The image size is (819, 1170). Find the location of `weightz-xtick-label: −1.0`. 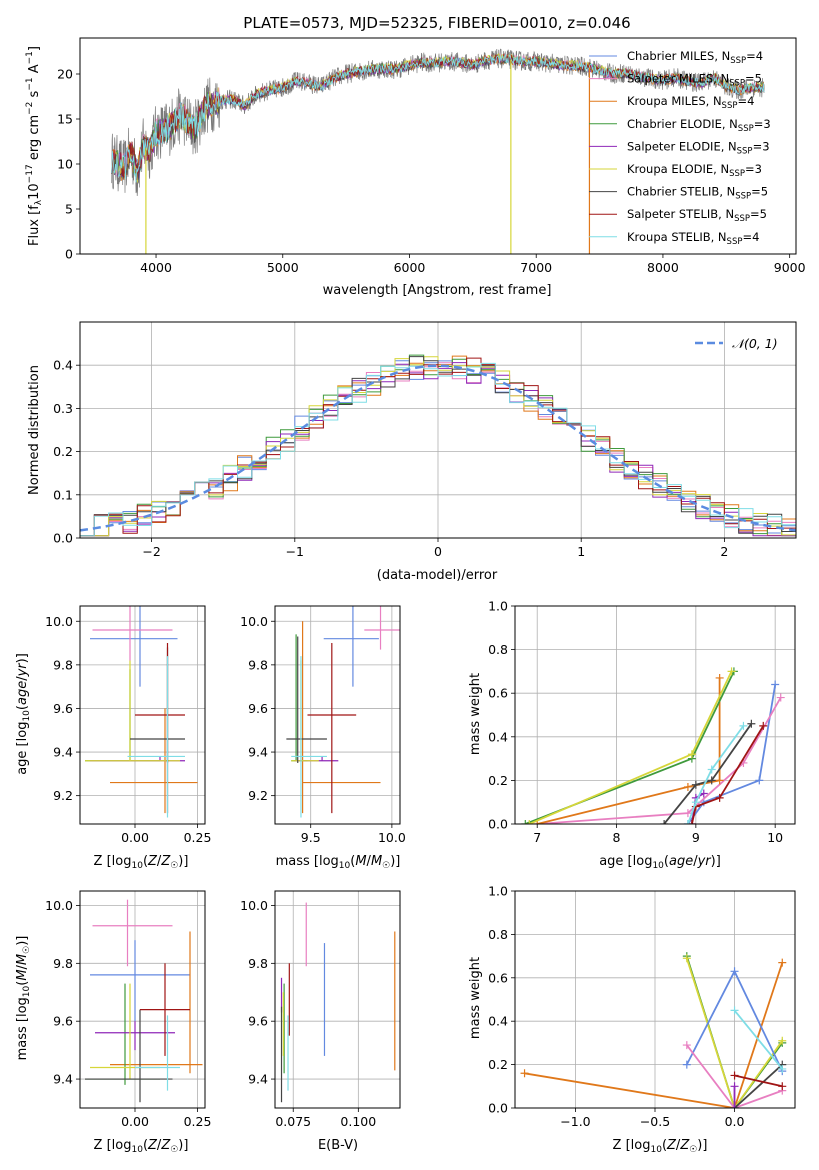

weightz-xtick-label: −1.0 is located at coordinates (575, 1121).